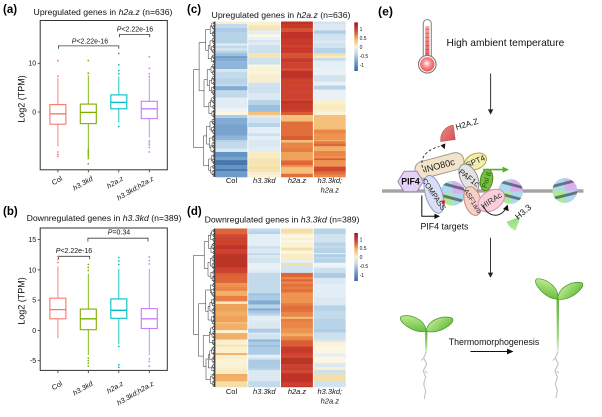 Image resolution: width=602 pixels, height=417 pixels. What do you see at coordinates (506, 43) in the screenshot?
I see `svg-text: High ambient temperature` at bounding box center [506, 43].